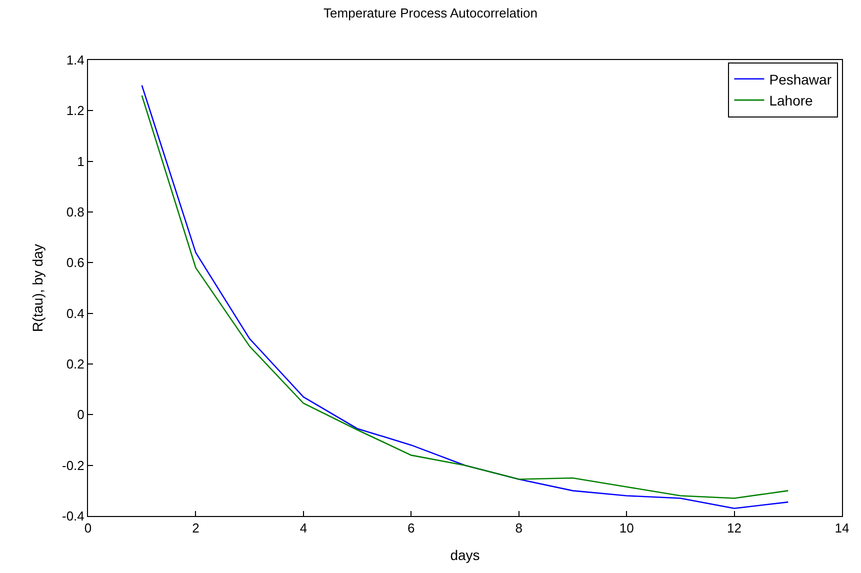  What do you see at coordinates (626, 528) in the screenshot?
I see `x-tick-label: 10` at bounding box center [626, 528].